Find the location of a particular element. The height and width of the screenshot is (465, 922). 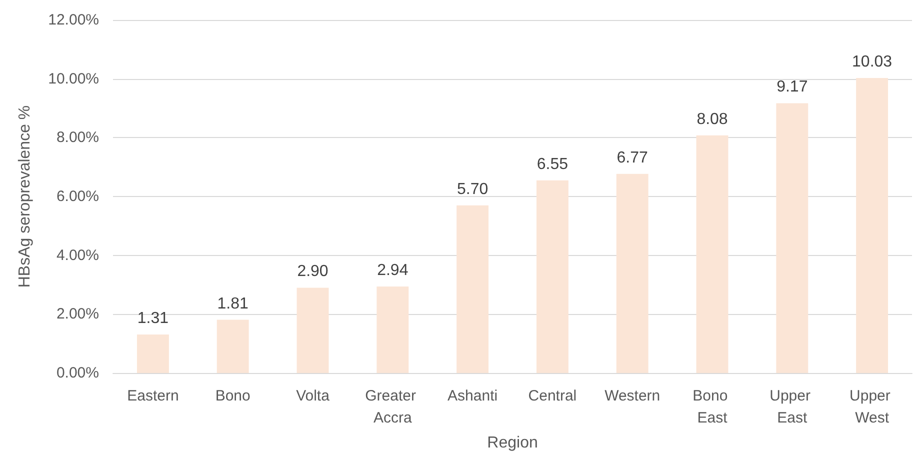

x-tick-label: Greater Accra is located at coordinates (392, 407).